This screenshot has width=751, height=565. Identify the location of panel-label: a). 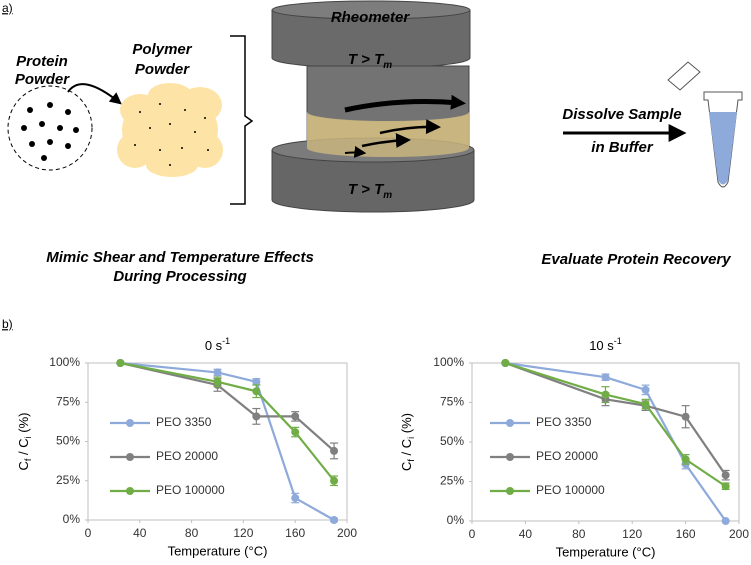
(7, 8).